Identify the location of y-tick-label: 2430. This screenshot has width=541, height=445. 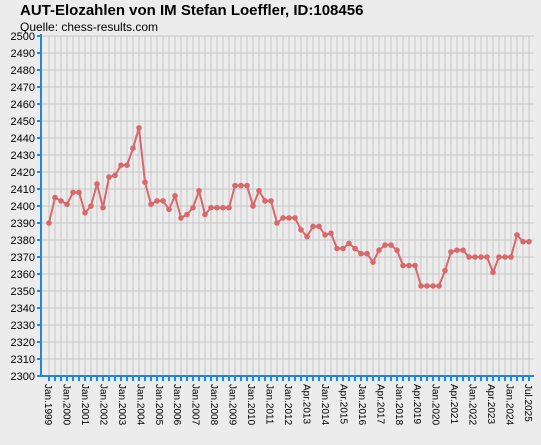
(23, 156).